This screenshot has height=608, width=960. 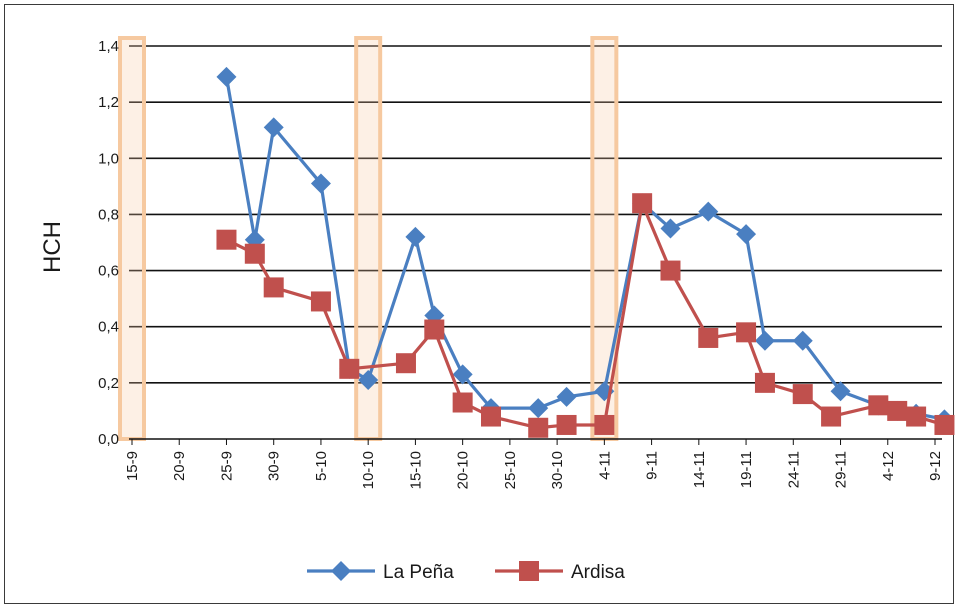 What do you see at coordinates (652, 465) in the screenshot?
I see `x-tick-label: 9-11` at bounding box center [652, 465].